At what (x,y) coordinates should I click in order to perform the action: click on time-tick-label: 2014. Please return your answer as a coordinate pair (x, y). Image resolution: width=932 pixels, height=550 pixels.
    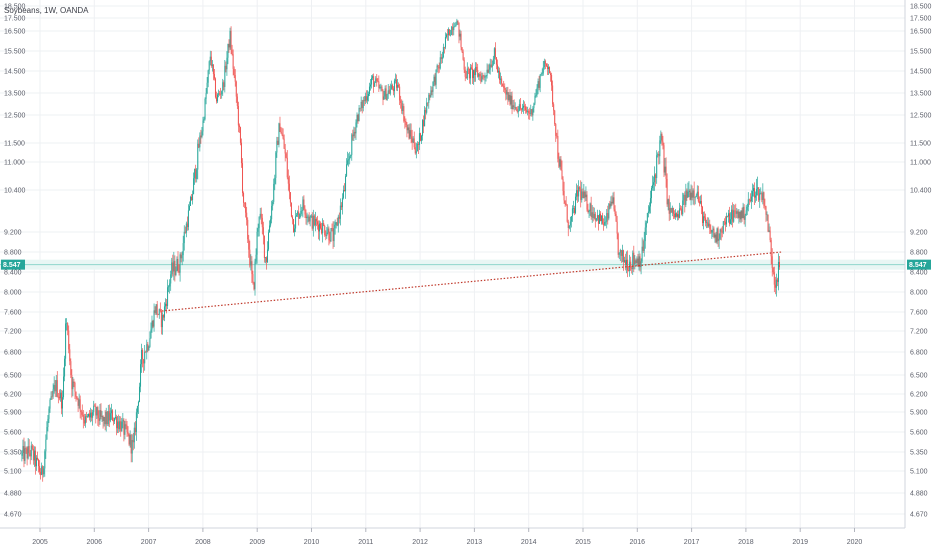
    Looking at the image, I should click on (529, 542).